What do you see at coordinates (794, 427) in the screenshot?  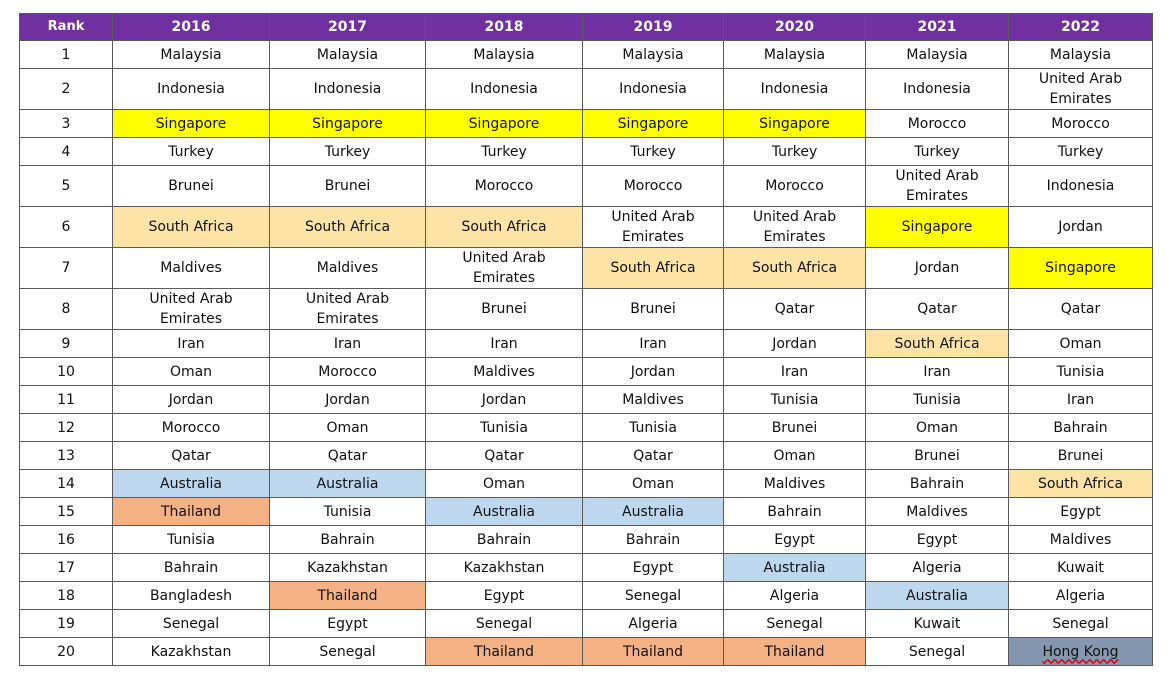 I see `country-name: Brunei` at bounding box center [794, 427].